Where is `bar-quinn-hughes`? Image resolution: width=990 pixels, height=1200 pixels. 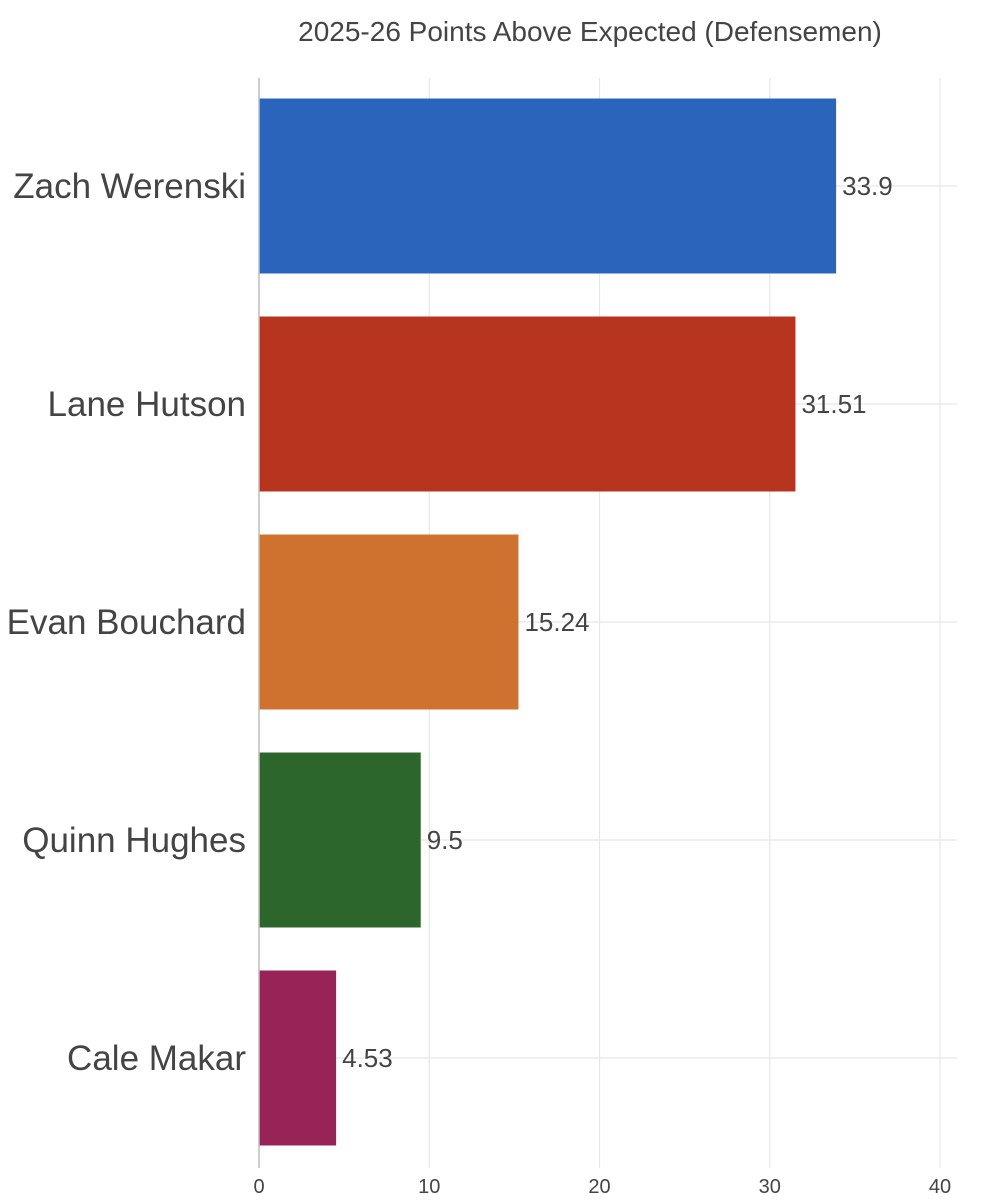
bar-quinn-hughes is located at coordinates (340, 840).